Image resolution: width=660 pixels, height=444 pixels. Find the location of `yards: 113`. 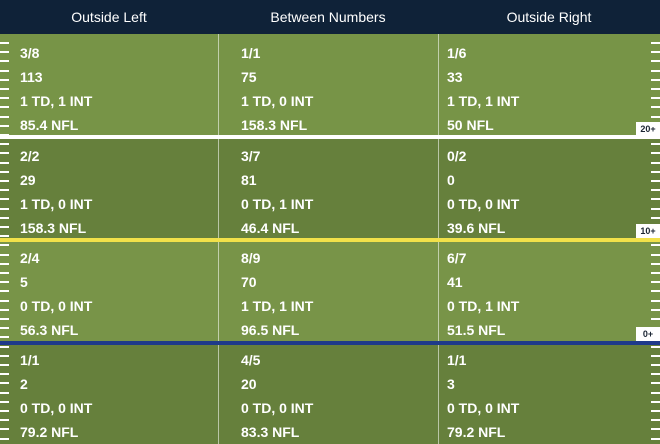

yards: 113 is located at coordinates (31, 77).